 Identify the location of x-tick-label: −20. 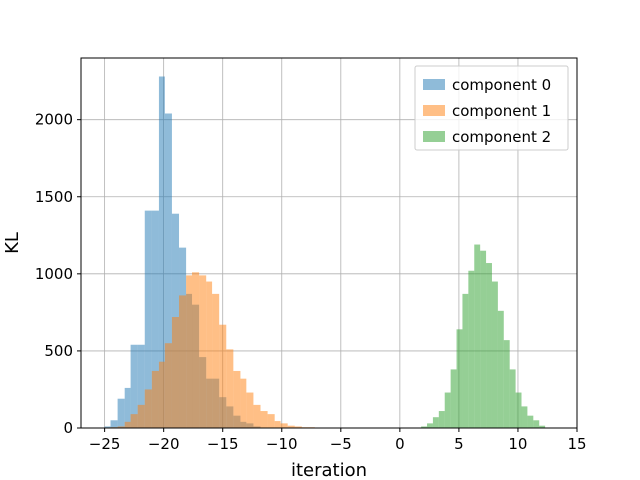
(164, 444).